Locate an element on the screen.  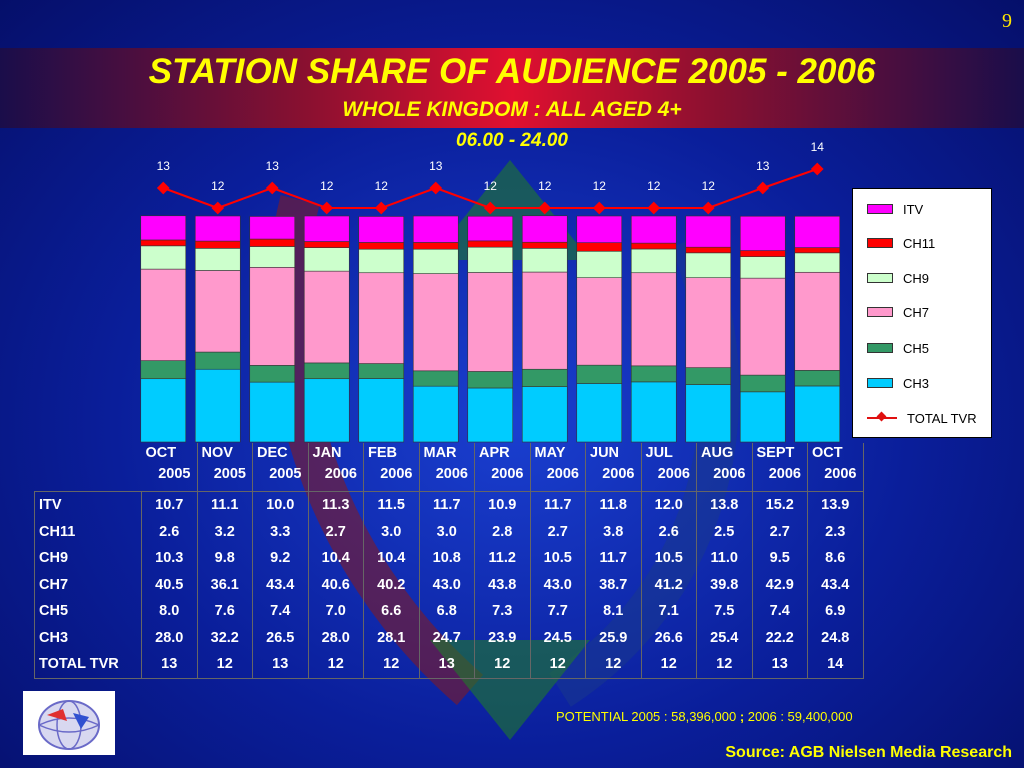
table-cell: 6.8 is located at coordinates (447, 611).